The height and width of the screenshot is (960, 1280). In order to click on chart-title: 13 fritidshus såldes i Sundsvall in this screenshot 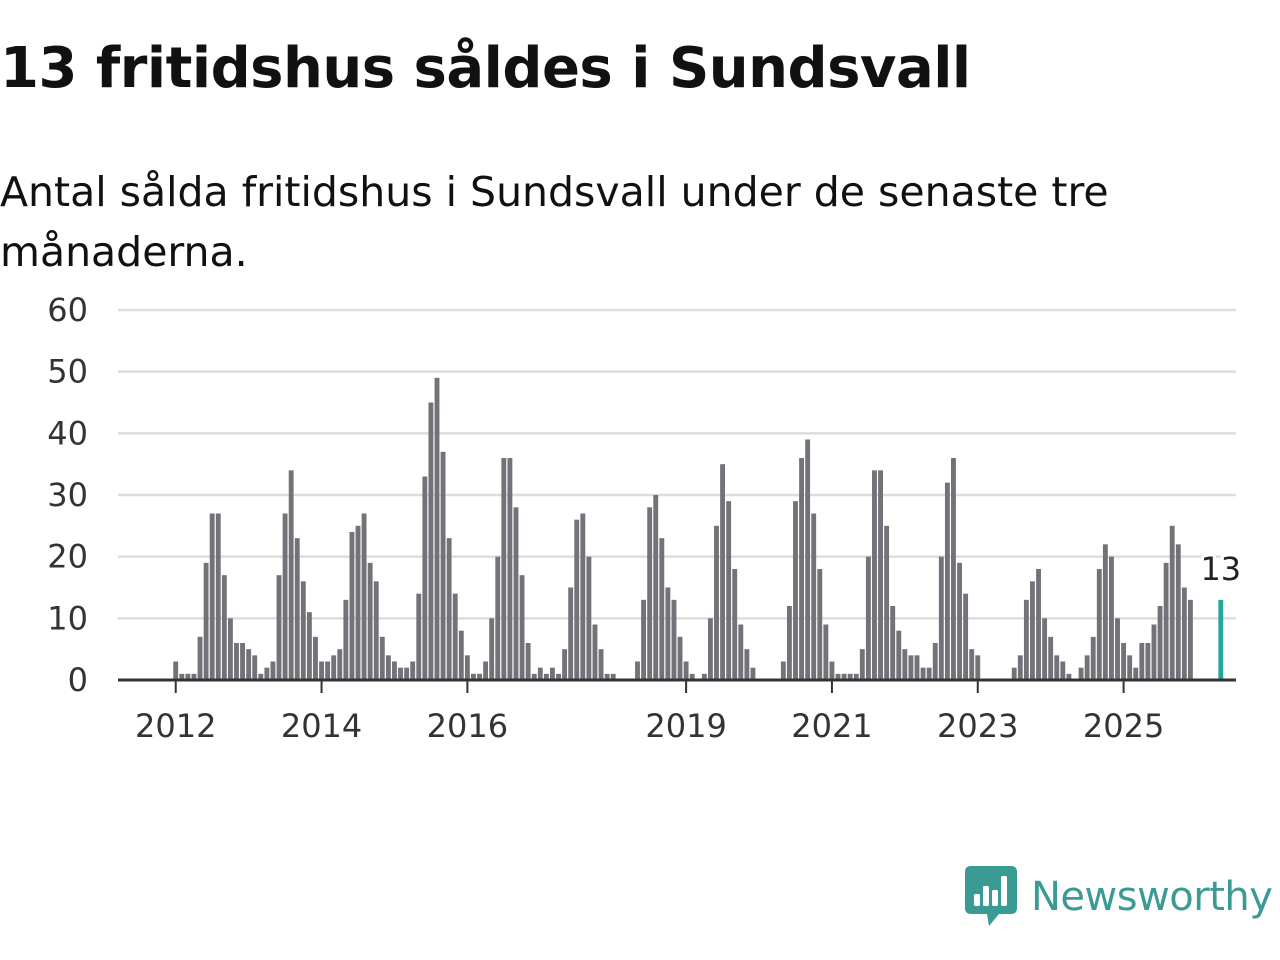, I will do `click(485, 68)`.